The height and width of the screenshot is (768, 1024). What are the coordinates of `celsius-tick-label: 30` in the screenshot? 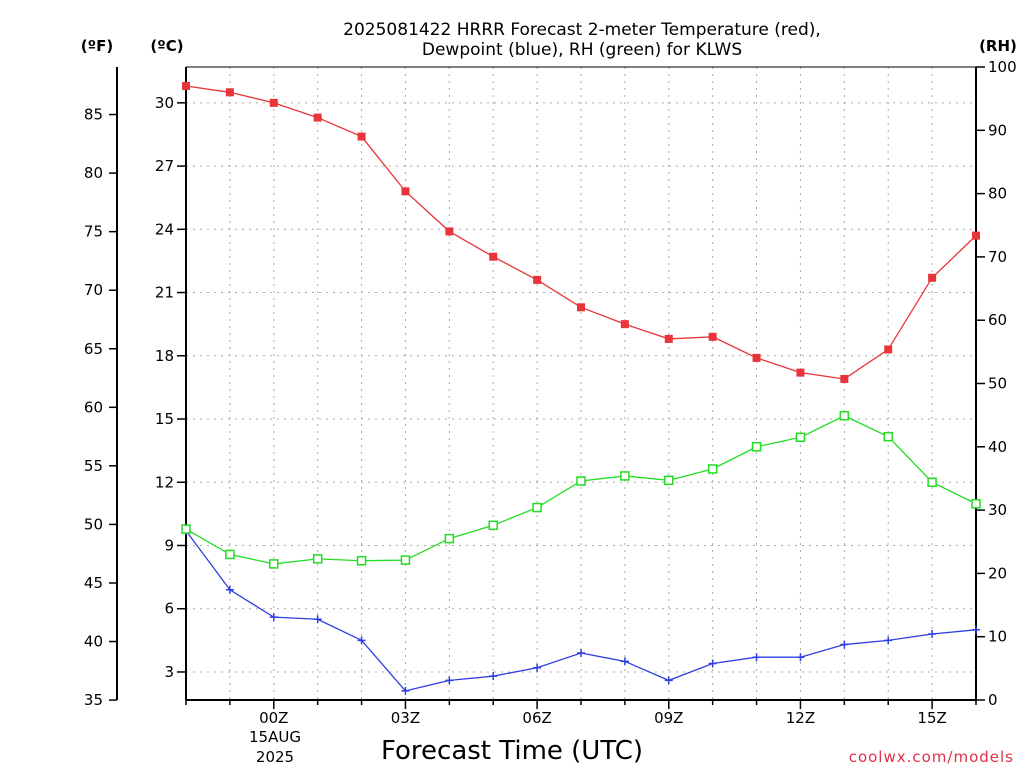 It's located at (164, 103).